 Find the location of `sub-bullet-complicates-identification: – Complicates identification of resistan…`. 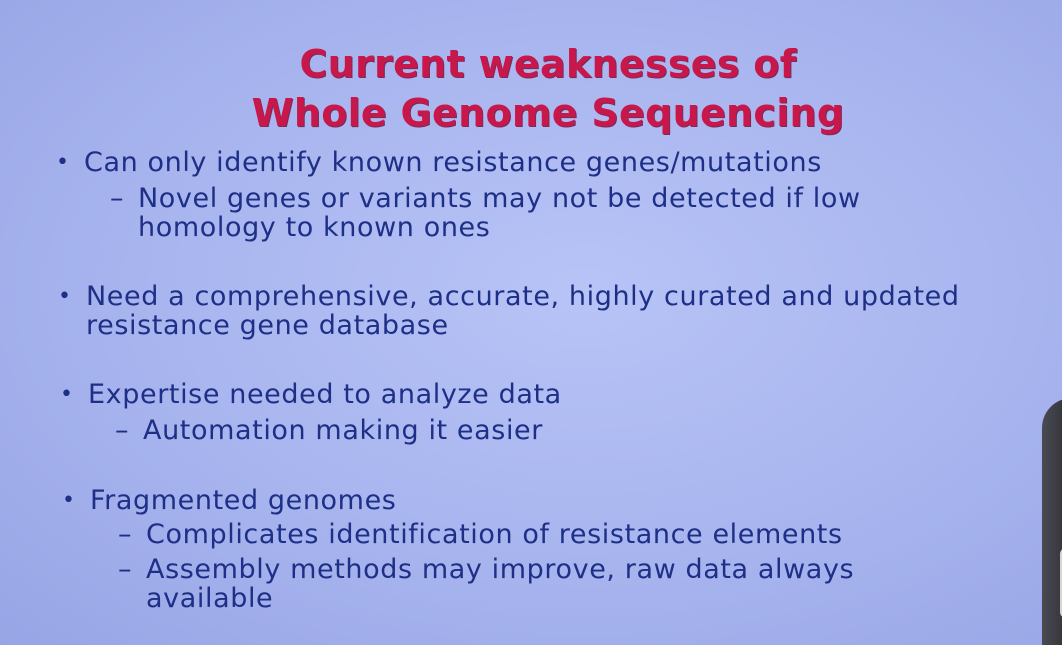

sub-bullet-complicates-identification: – Complicates identification of resistan… is located at coordinates (480, 534).